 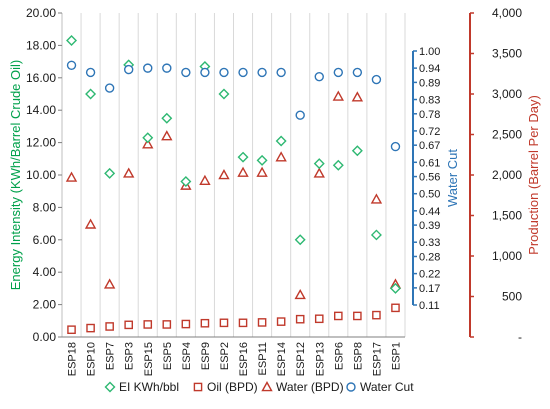 I want to click on point-water-cut-esp13, so click(x=319, y=76).